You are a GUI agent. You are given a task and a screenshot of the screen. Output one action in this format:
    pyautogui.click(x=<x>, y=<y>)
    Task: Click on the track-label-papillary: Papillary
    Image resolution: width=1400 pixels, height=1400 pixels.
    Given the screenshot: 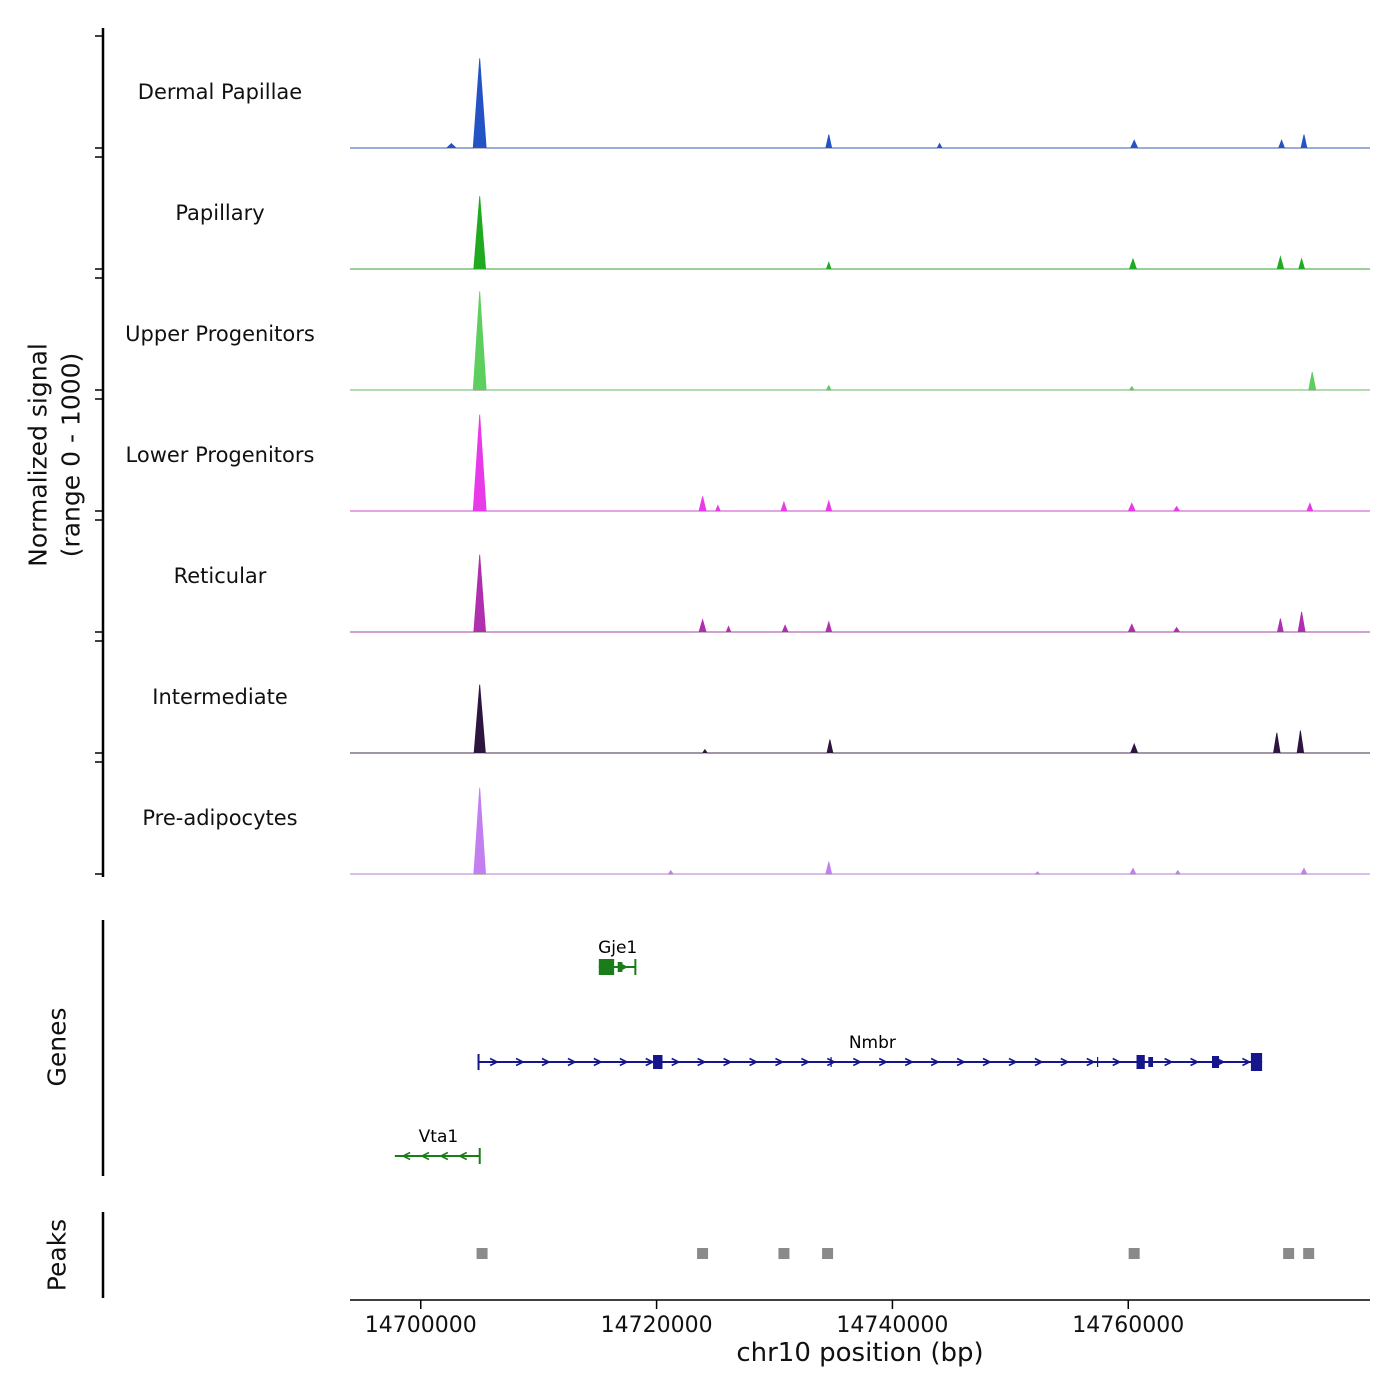 What is the action you would take?
    pyautogui.click(x=220, y=213)
    